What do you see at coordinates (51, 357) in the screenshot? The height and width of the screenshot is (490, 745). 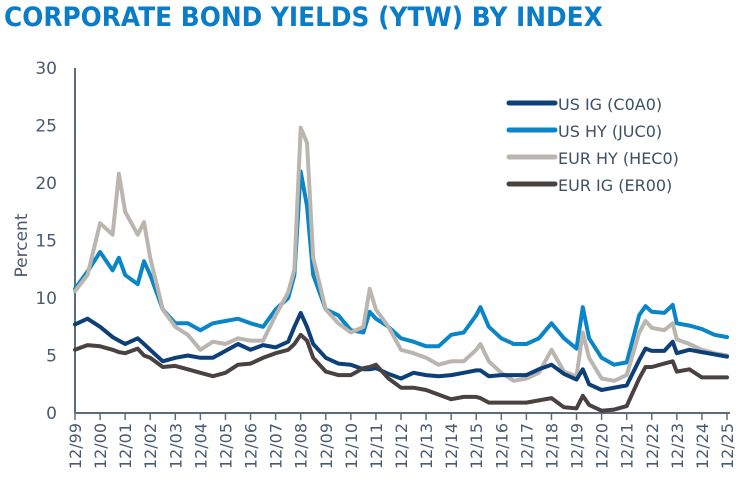 I see `y-tick-label: 5` at bounding box center [51, 357].